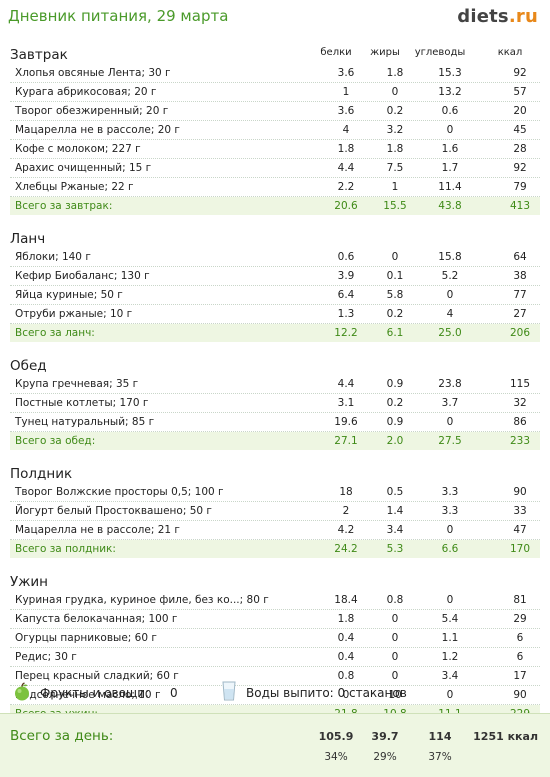  I want to click on food-name: Яйца куриные; 50 г, so click(69, 295).